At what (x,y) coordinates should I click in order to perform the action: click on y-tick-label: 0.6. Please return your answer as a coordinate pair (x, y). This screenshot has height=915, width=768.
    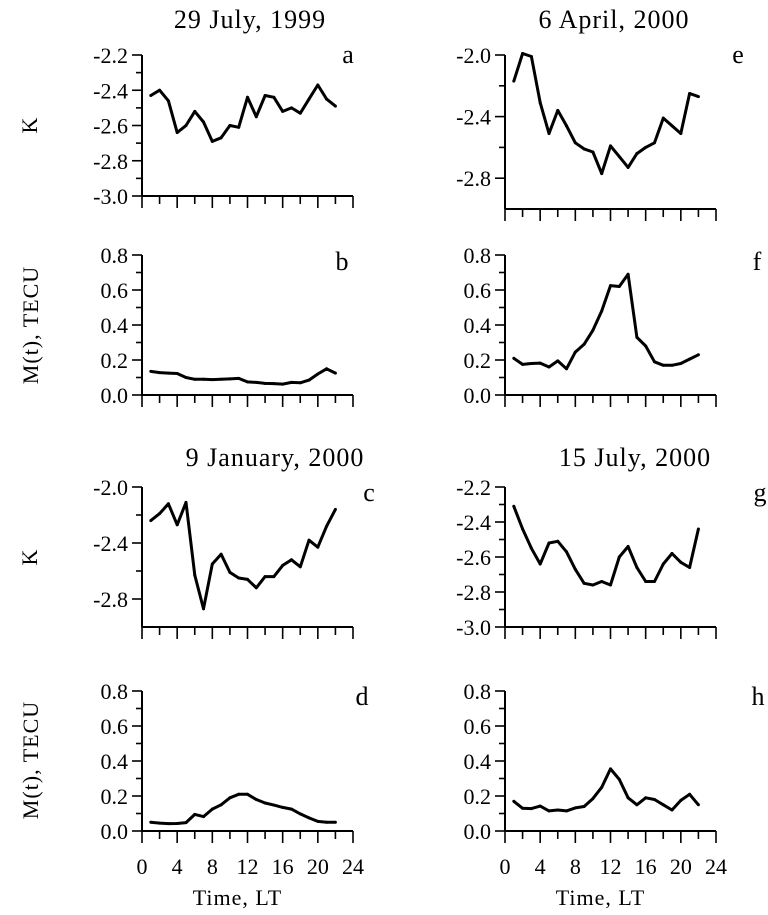
    Looking at the image, I should click on (115, 726).